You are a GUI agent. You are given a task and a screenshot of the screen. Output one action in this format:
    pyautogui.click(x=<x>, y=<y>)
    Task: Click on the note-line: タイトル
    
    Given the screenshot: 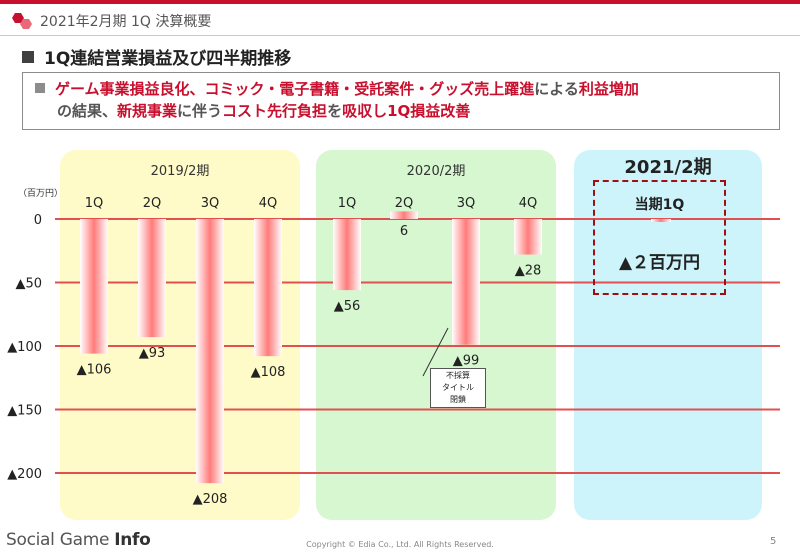 What is the action you would take?
    pyautogui.click(x=458, y=387)
    